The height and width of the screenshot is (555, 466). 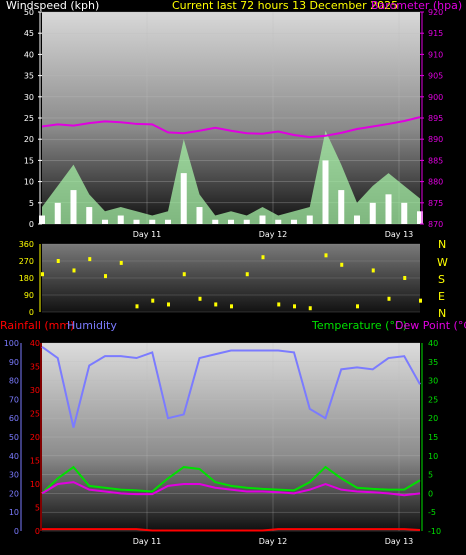 I want to click on humidity-y-tick-label: 70, so click(x=14, y=399).